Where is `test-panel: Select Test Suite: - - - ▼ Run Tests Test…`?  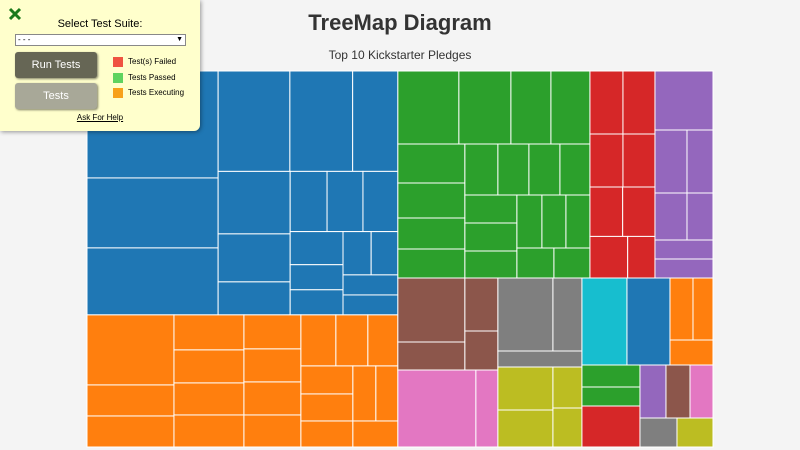 test-panel: Select Test Suite: - - - ▼ Run Tests Test… is located at coordinates (100, 65).